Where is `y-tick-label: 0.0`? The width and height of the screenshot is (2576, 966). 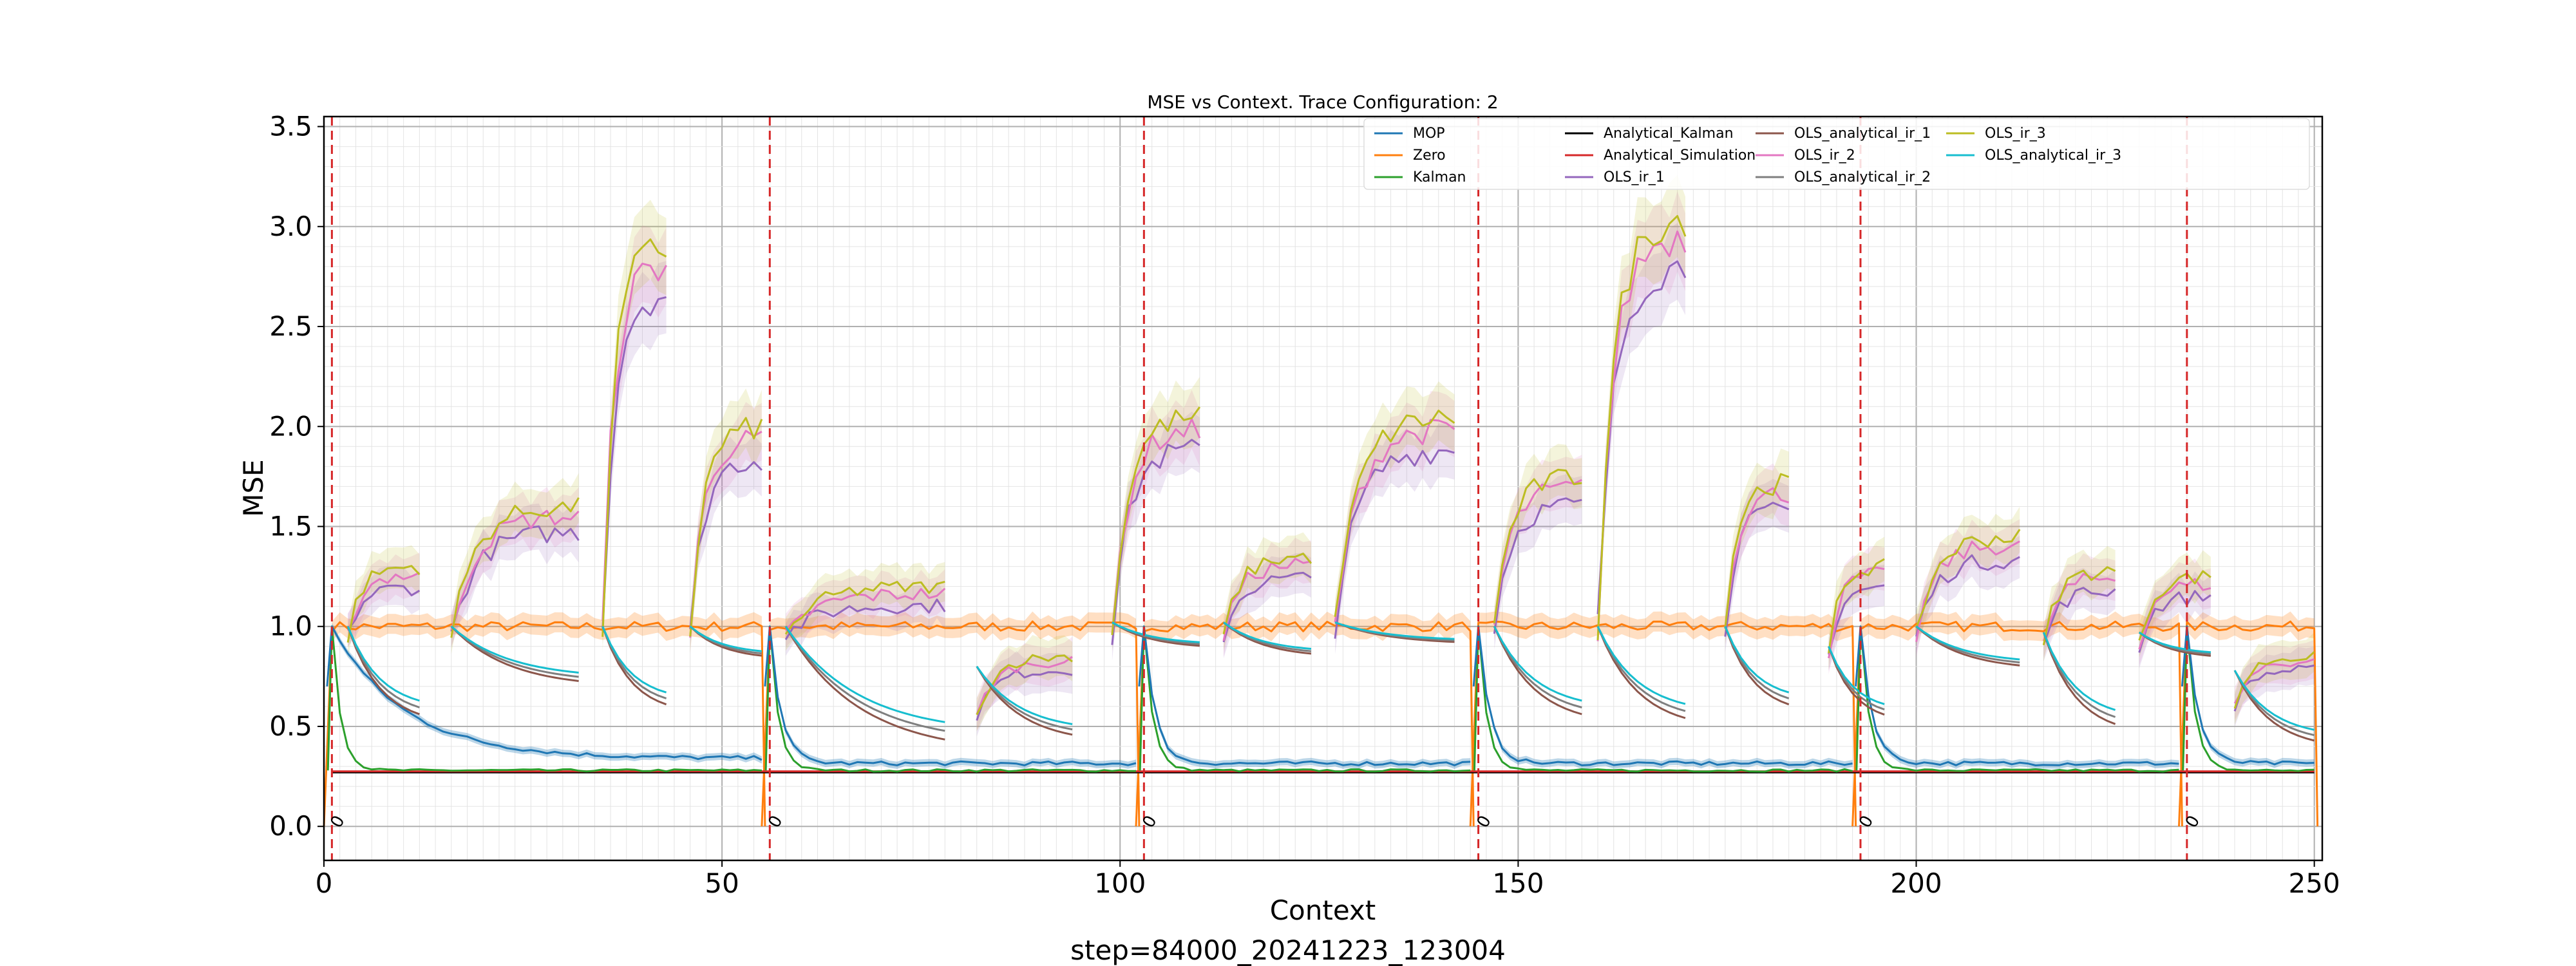 y-tick-label: 0.0 is located at coordinates (290, 826).